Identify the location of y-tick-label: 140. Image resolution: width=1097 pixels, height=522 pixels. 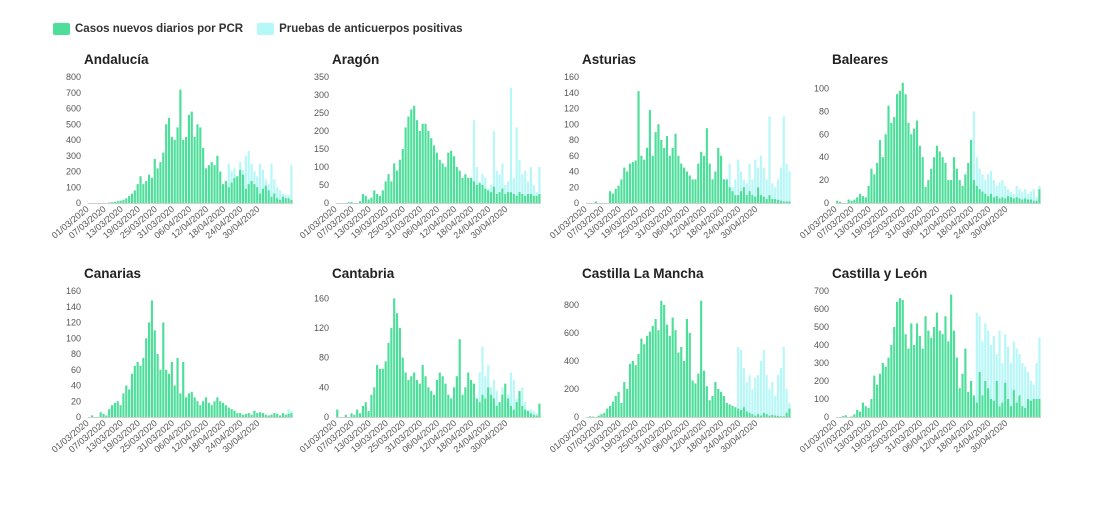
(73, 307).